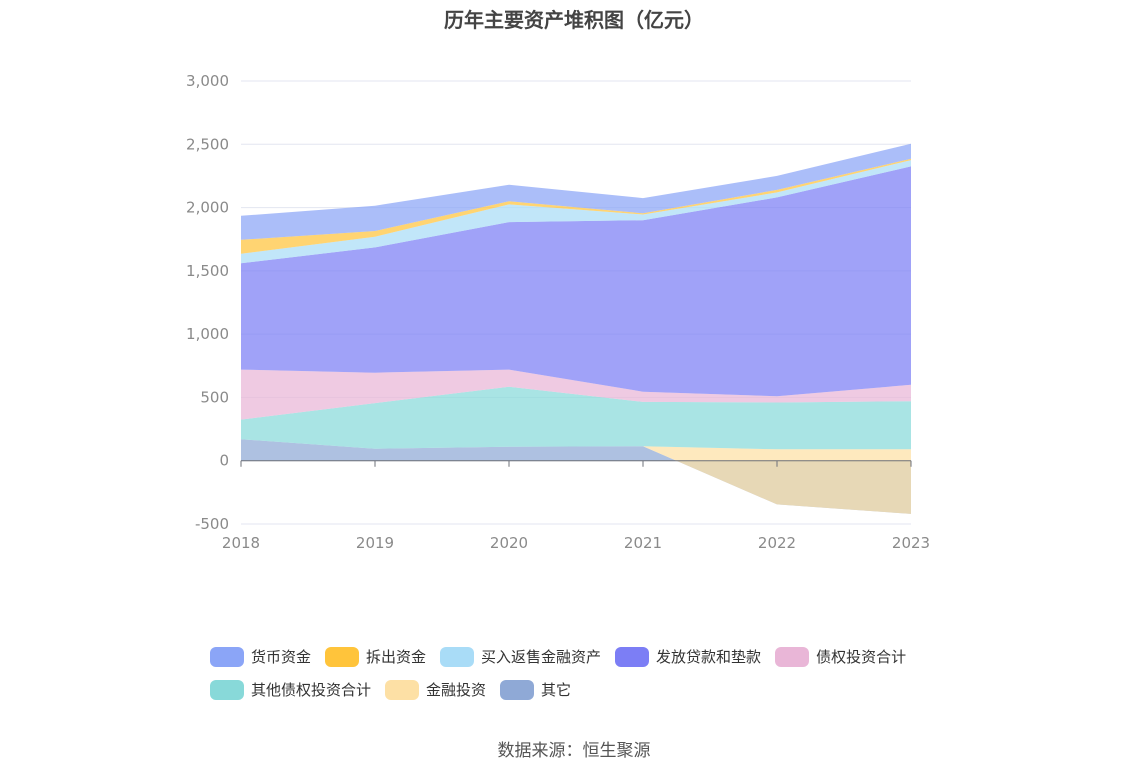  I want to click on legend-label-debt-investment: 债权投资合计, so click(861, 657).